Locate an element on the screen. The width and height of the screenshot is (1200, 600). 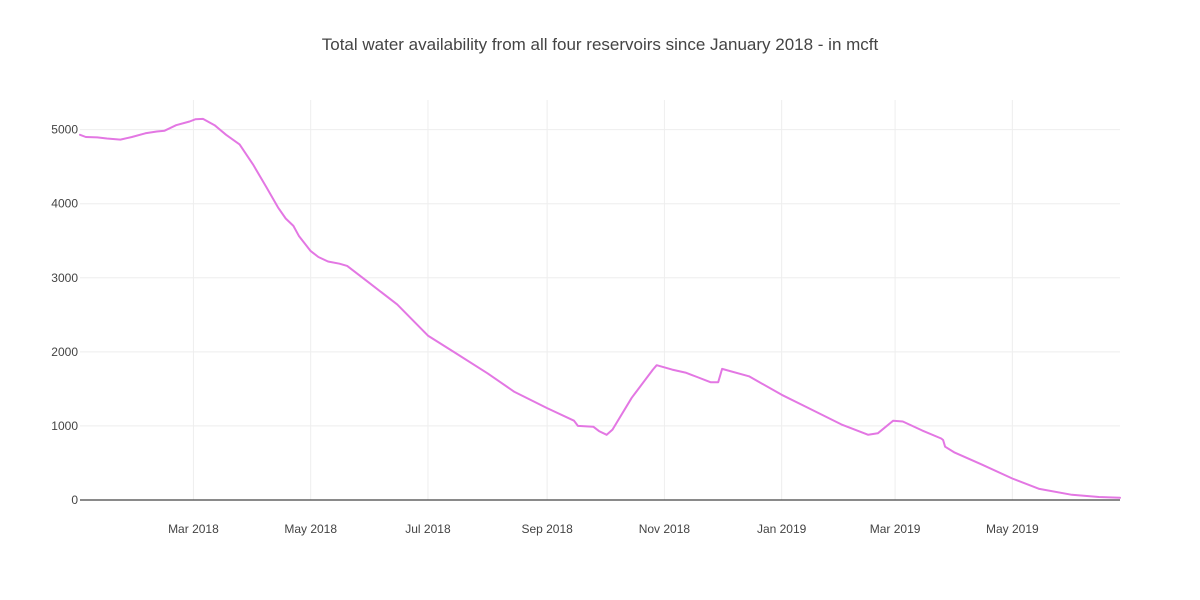
y-tick-label: 5000 is located at coordinates (64, 130).